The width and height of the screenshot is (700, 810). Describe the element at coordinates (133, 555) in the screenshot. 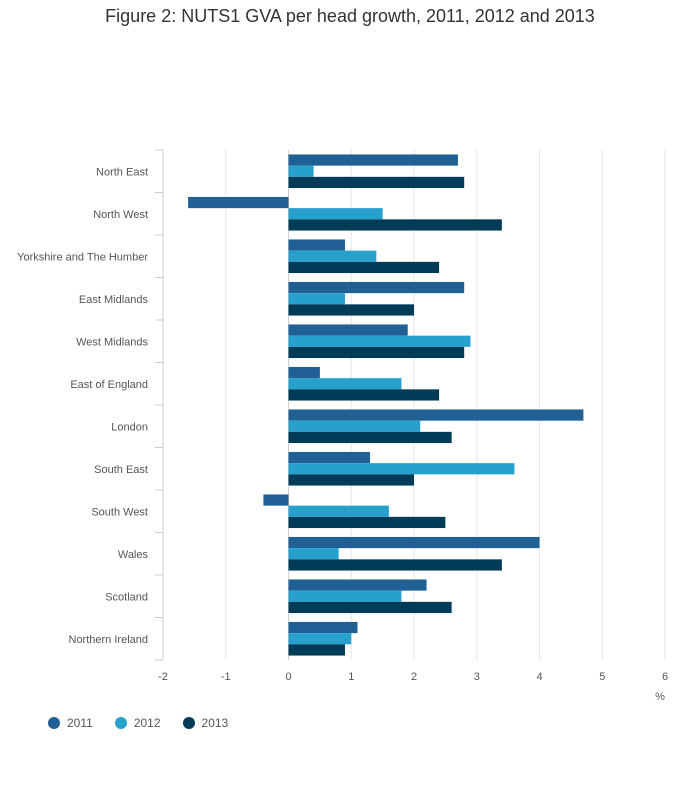

I see `category-label: Wales` at that location.